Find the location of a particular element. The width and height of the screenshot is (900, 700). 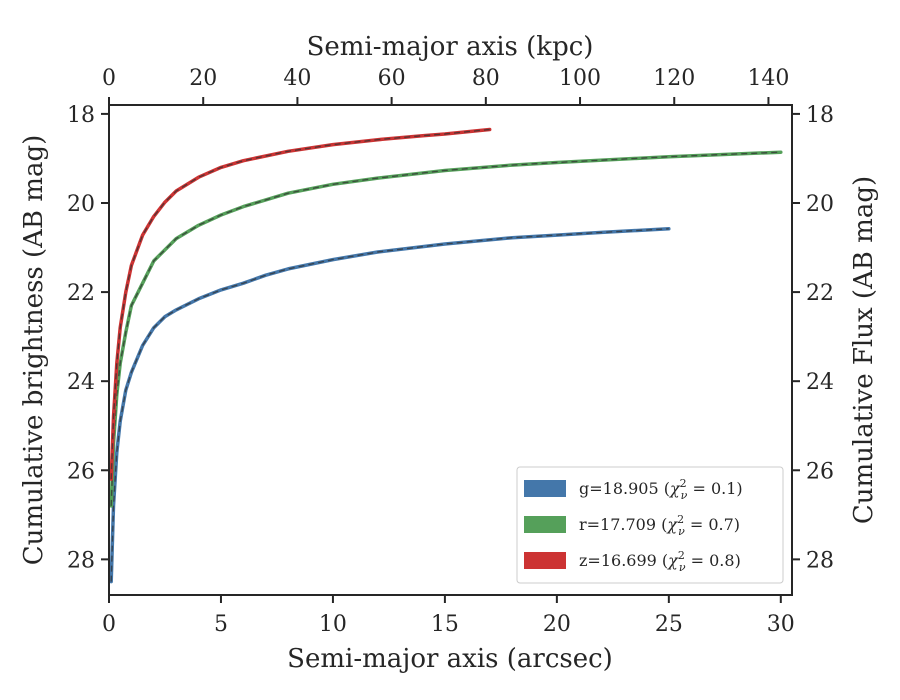

y-tick-label-left: 24 is located at coordinates (81, 382).